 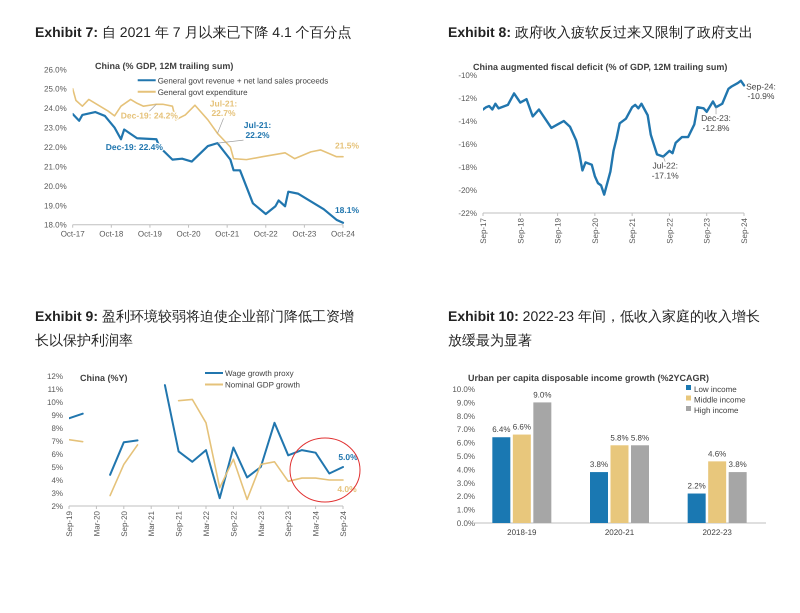 What do you see at coordinates (589, 378) in the screenshot?
I see `chart-subtitle: Urban per capita disposable income growth (%2YCAGR)` at bounding box center [589, 378].